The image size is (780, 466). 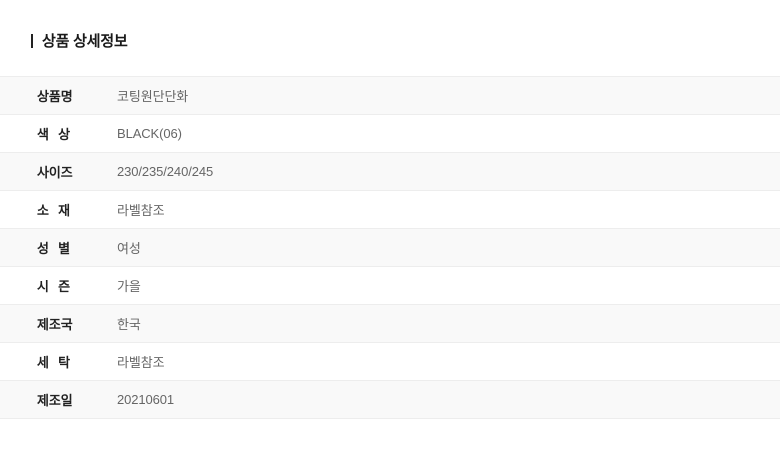 I want to click on spec-value: BLACK(06), so click(x=149, y=133).